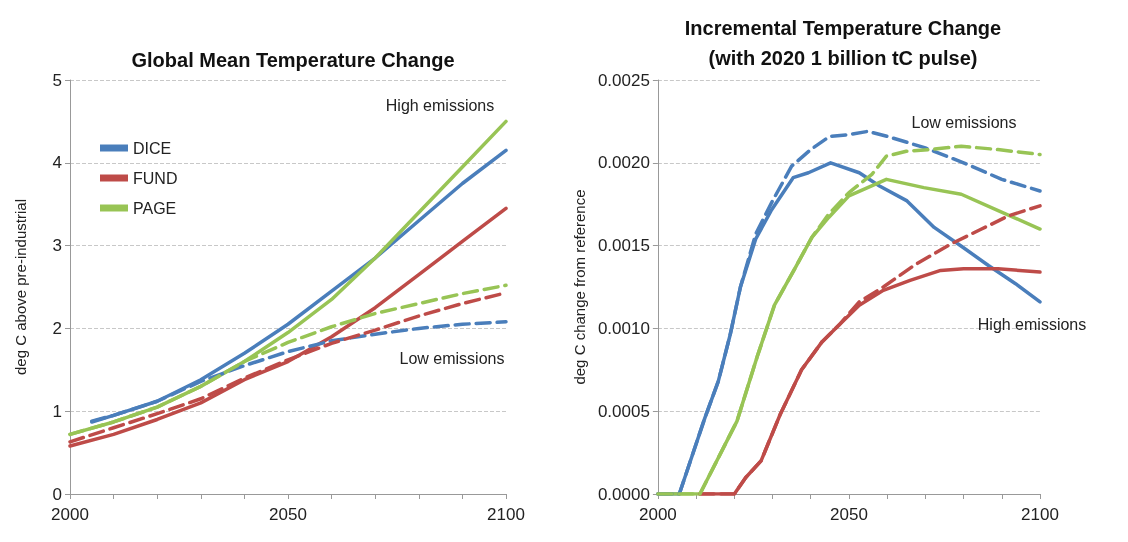 The width and height of the screenshot is (1128, 542). Describe the element at coordinates (57, 328) in the screenshot. I see `y-tick-label: 2` at that location.